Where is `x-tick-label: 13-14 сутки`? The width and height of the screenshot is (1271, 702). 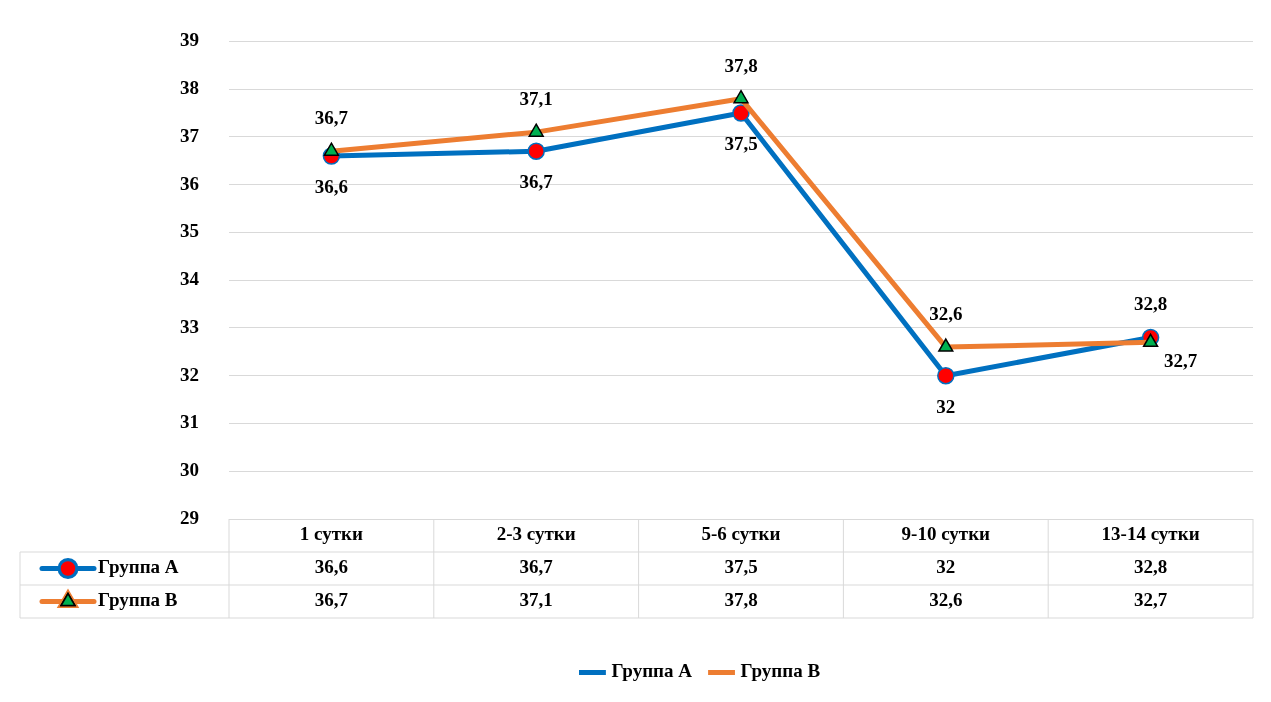
x-tick-label: 13-14 сутки is located at coordinates (1150, 534).